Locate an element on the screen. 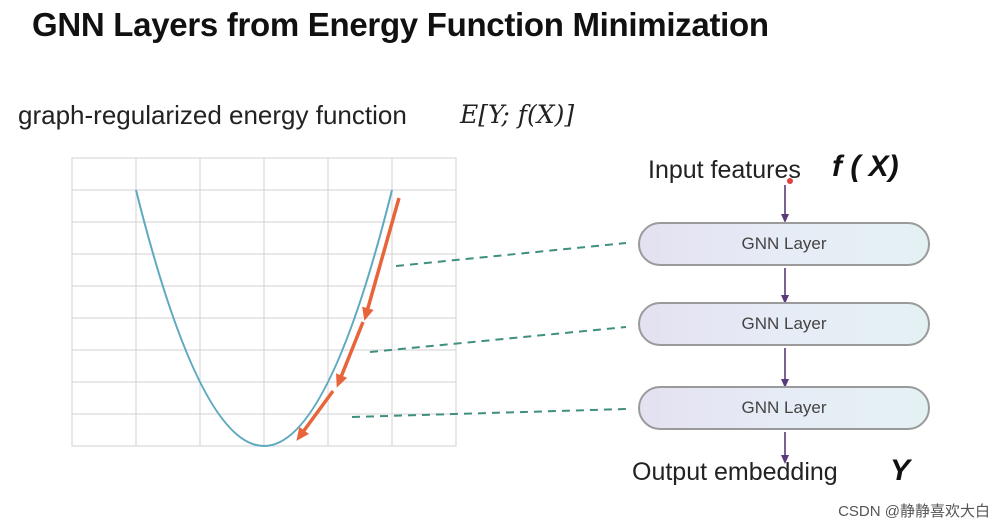 This screenshot has width=1000, height=527. energy-curve is located at coordinates (264, 318).